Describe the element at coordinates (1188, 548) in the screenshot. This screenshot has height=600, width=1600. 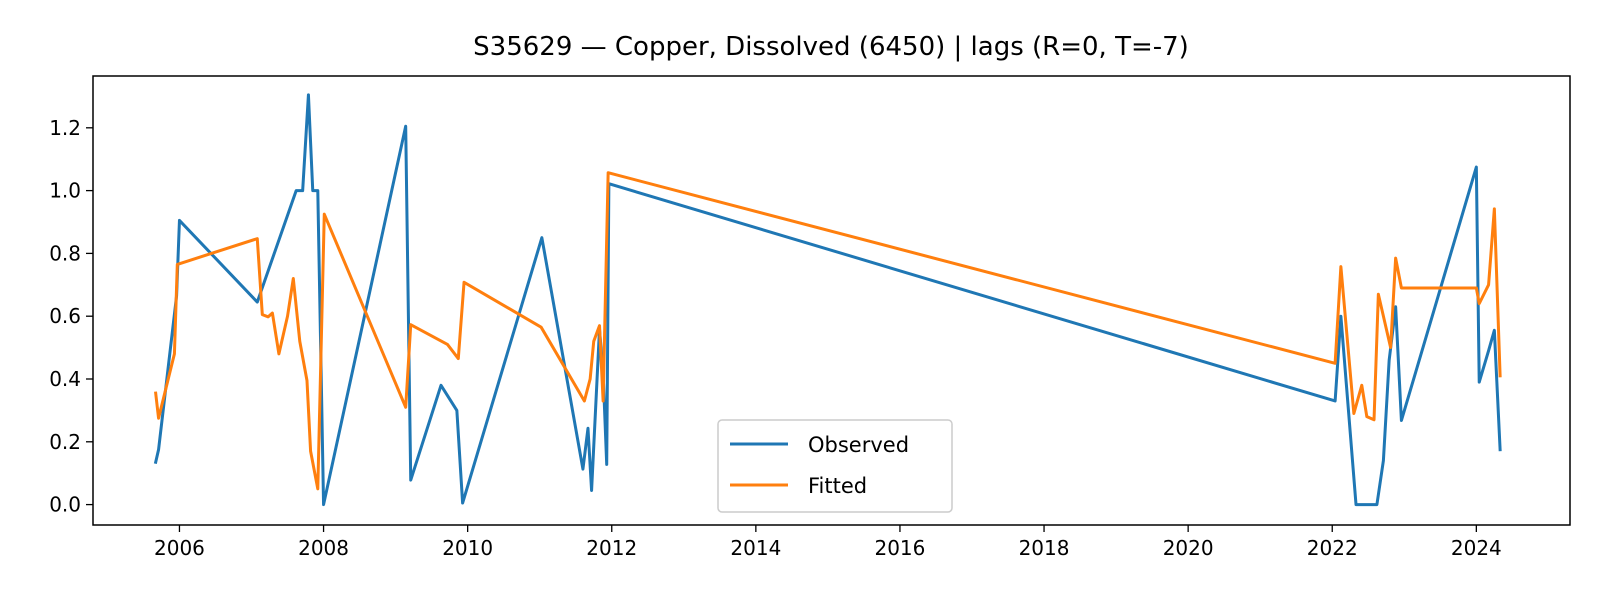
I see `x-tick-label: 2020` at that location.